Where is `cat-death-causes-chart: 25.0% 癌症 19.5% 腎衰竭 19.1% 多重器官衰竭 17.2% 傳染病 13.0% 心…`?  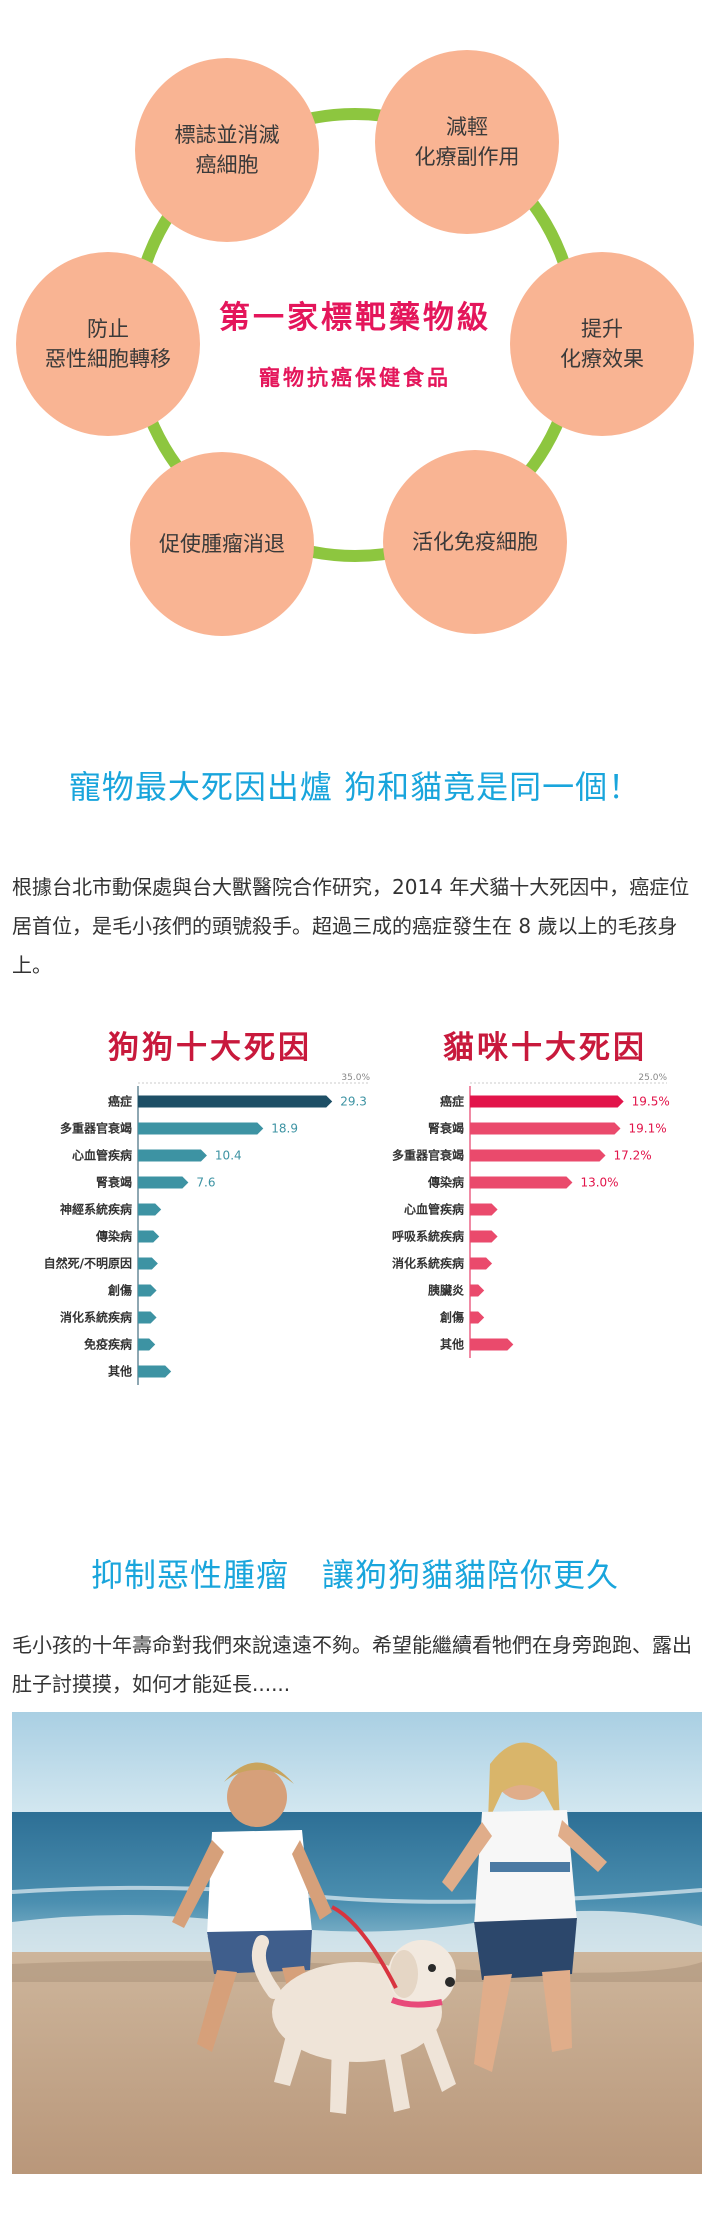 cat-death-causes-chart: 25.0% 癌症 19.5% 腎衰竭 19.1% 多重器官衰竭 17.2% 傳染病 13.0% 心… is located at coordinates (531, 1215).